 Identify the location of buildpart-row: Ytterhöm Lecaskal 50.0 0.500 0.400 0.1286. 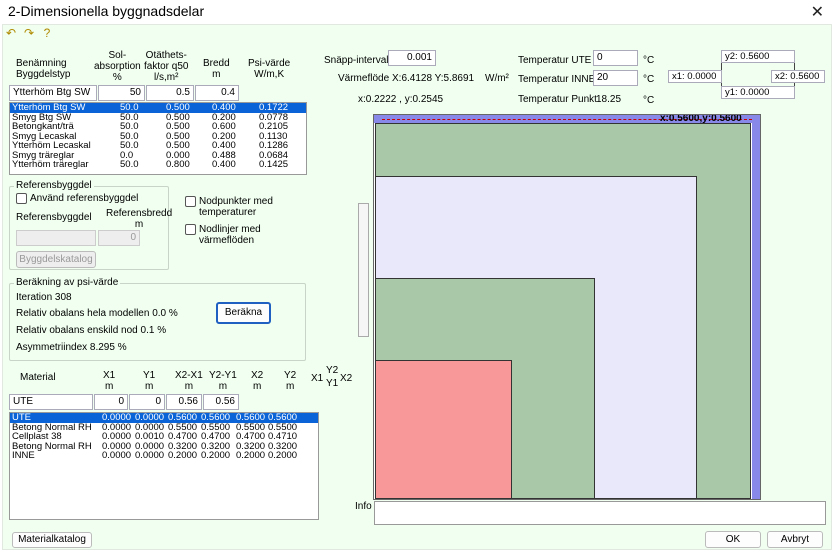
(158, 146).